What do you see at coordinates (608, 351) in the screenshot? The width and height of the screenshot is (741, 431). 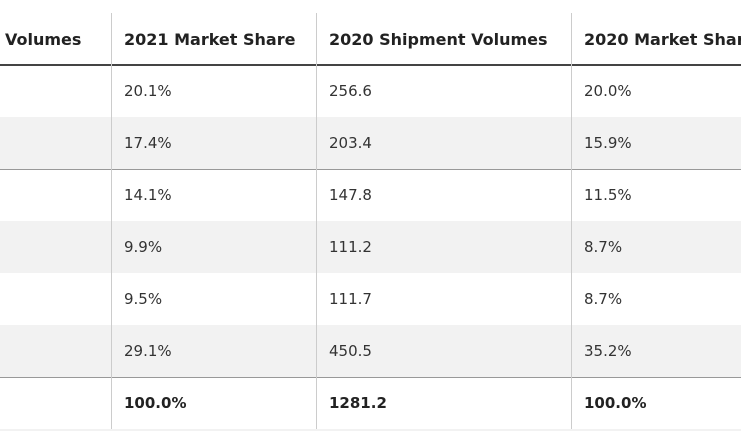 I see `table-cell: 35.2%` at bounding box center [608, 351].